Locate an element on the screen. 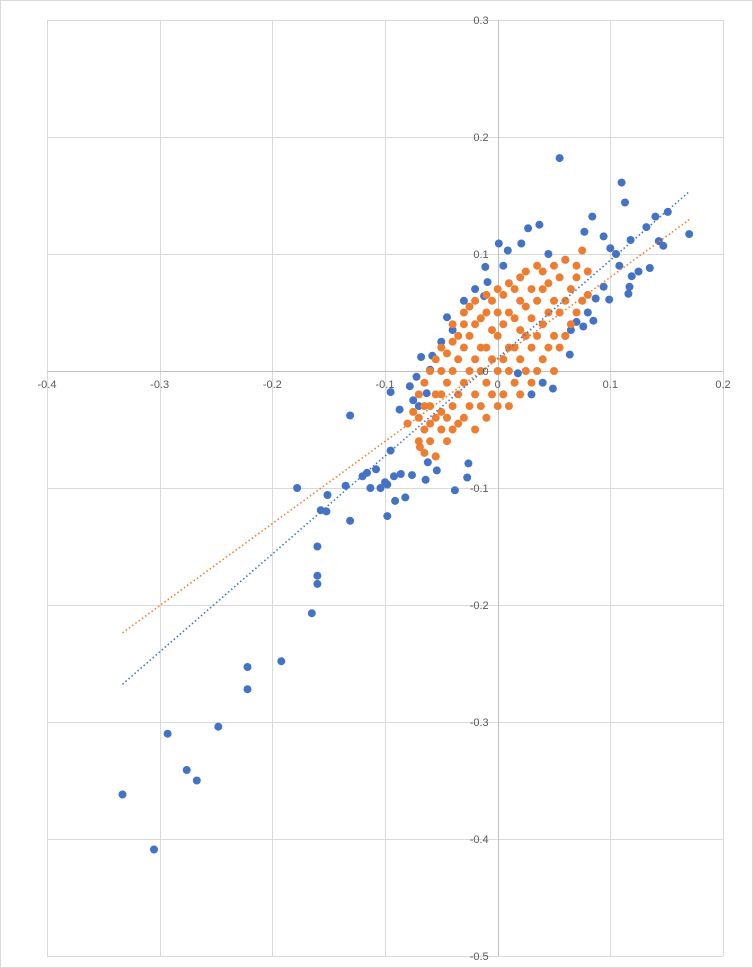  y-tick-label: 0 is located at coordinates (486, 372).